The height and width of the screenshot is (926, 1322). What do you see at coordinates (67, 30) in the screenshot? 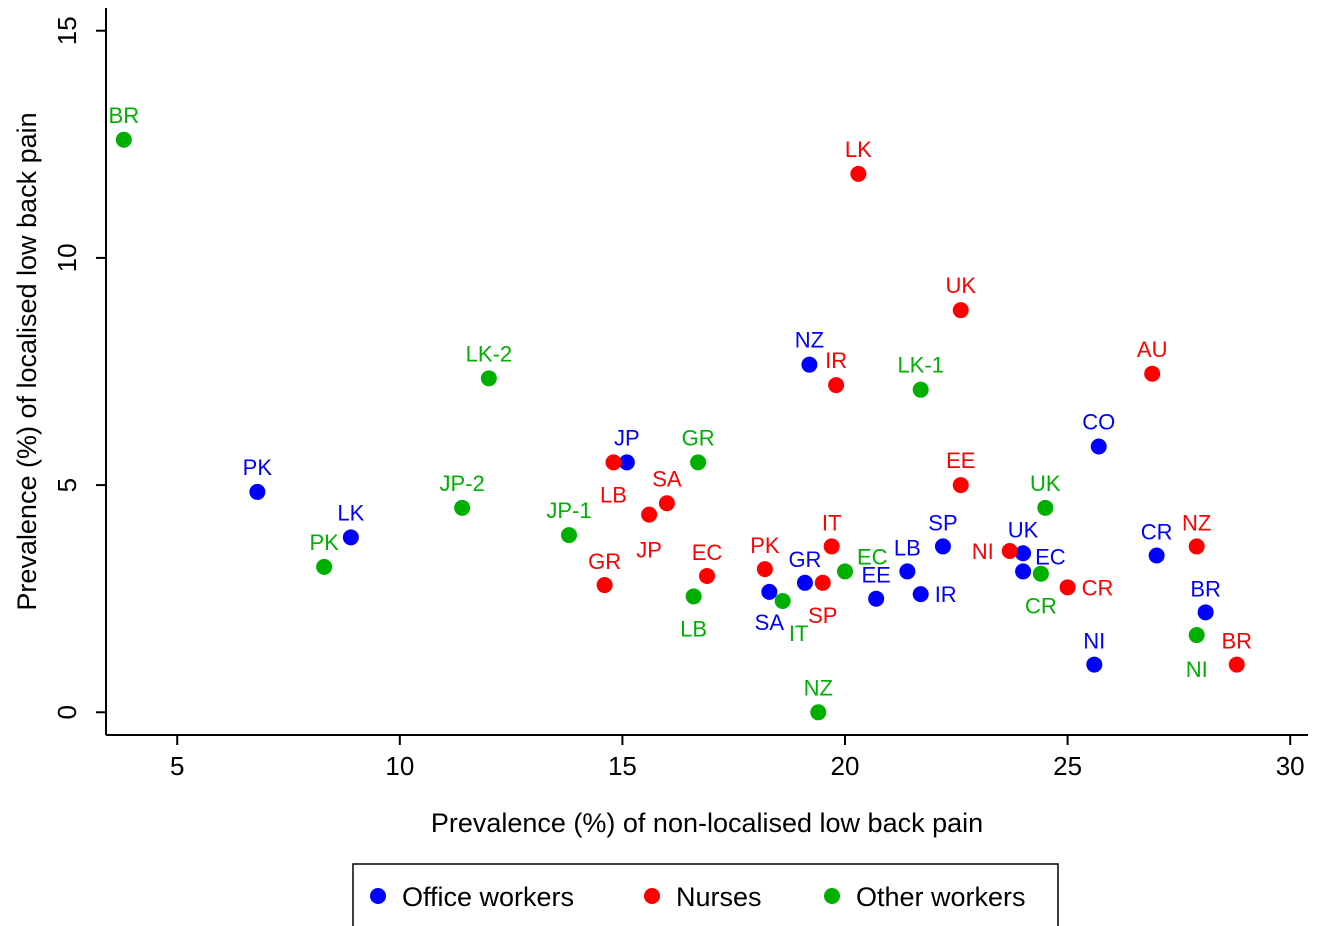
I see `y-tick-label: 15` at bounding box center [67, 30].